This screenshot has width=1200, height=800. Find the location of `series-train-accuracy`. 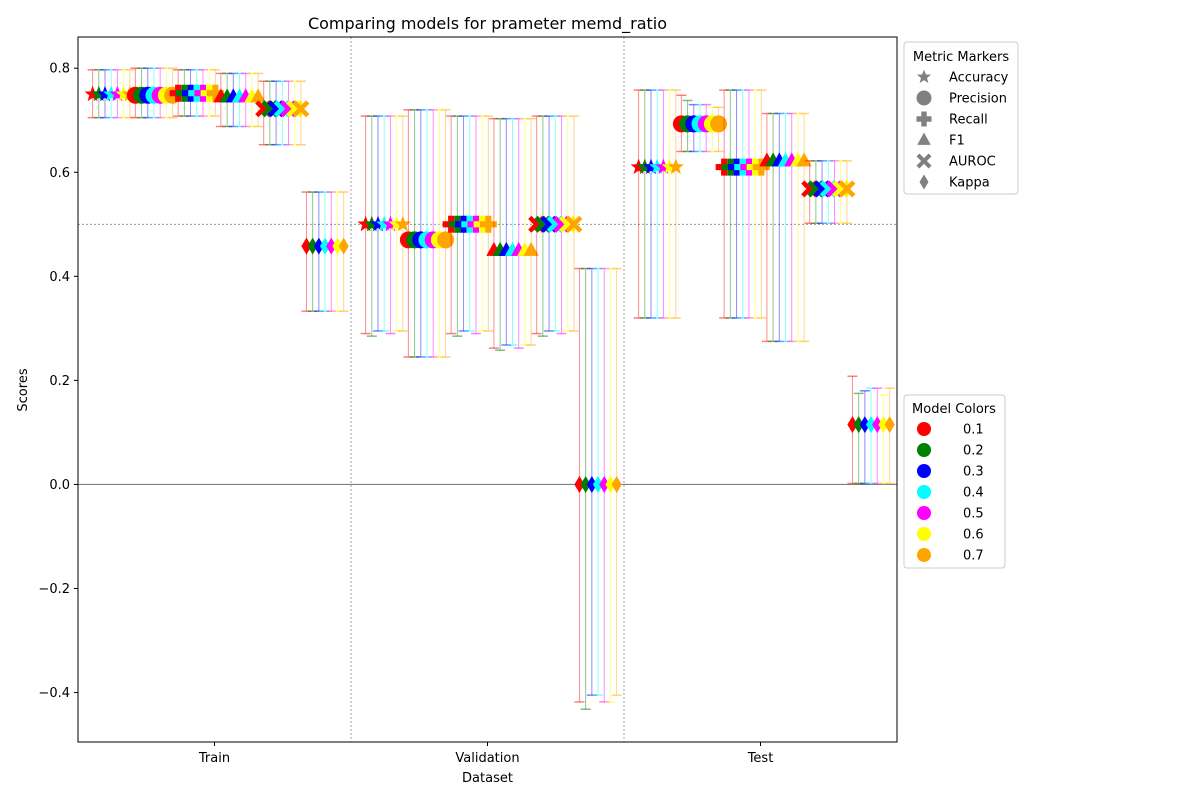

series-train-accuracy is located at coordinates (111, 94).